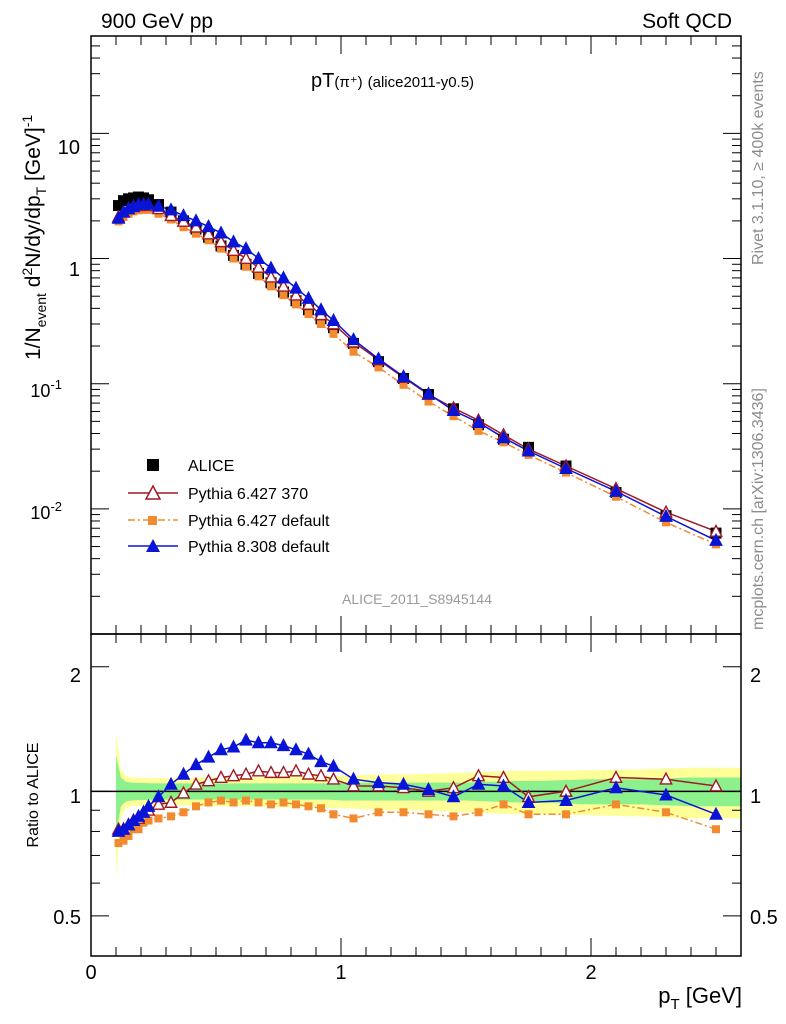 The image size is (786, 1024). Describe the element at coordinates (700, 998) in the screenshot. I see `x-axis-label: pT [GeV]` at that location.